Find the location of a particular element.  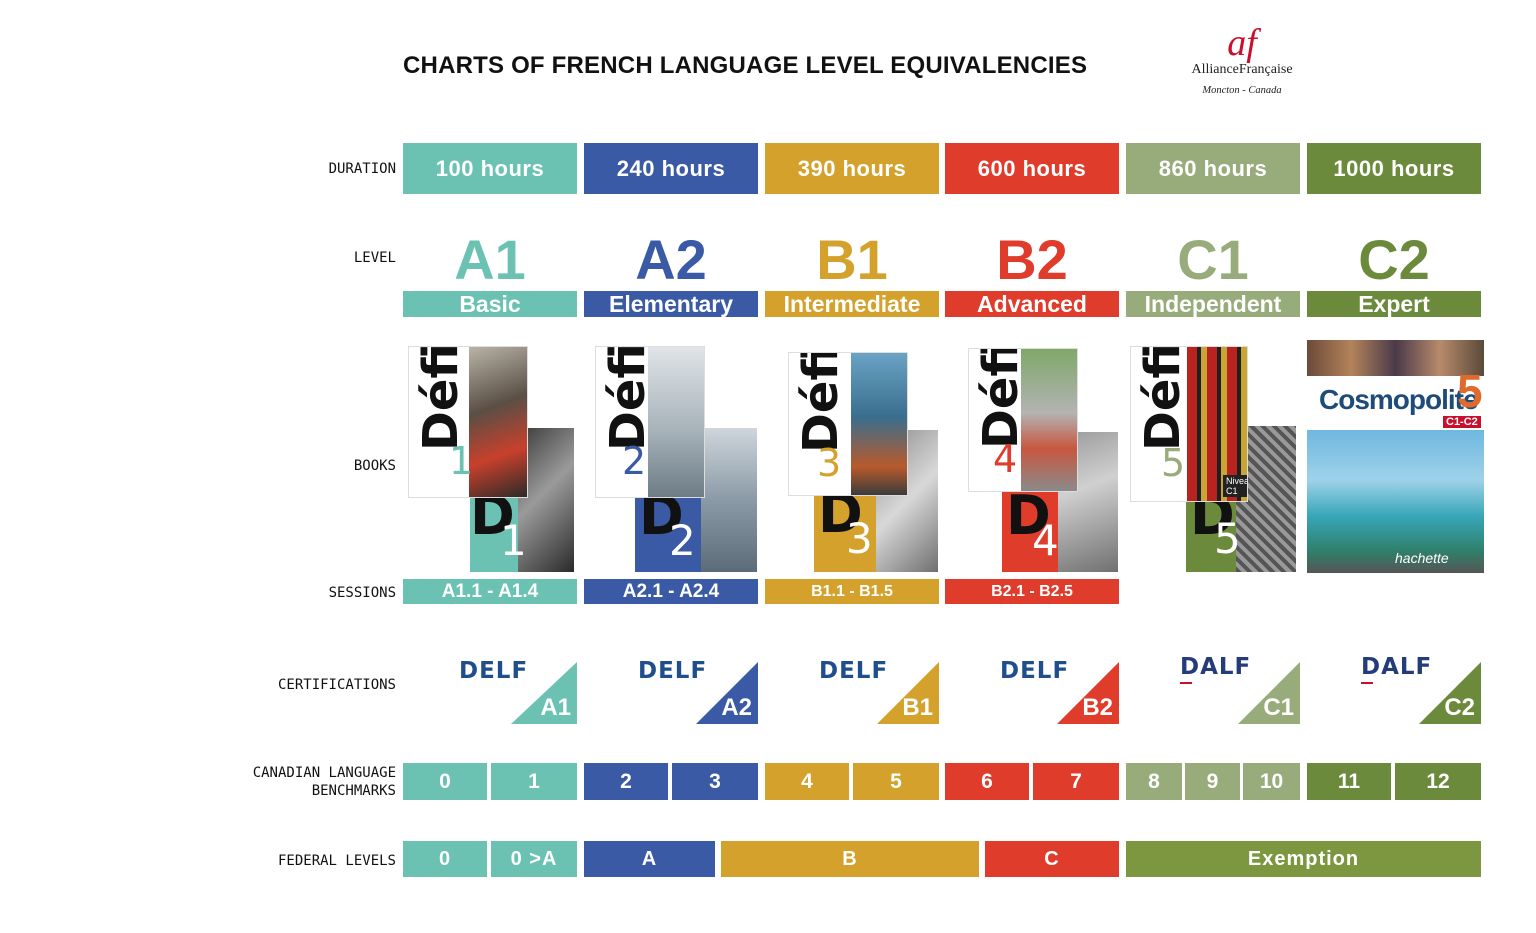

book-photo-crowd is located at coordinates (1395, 358).